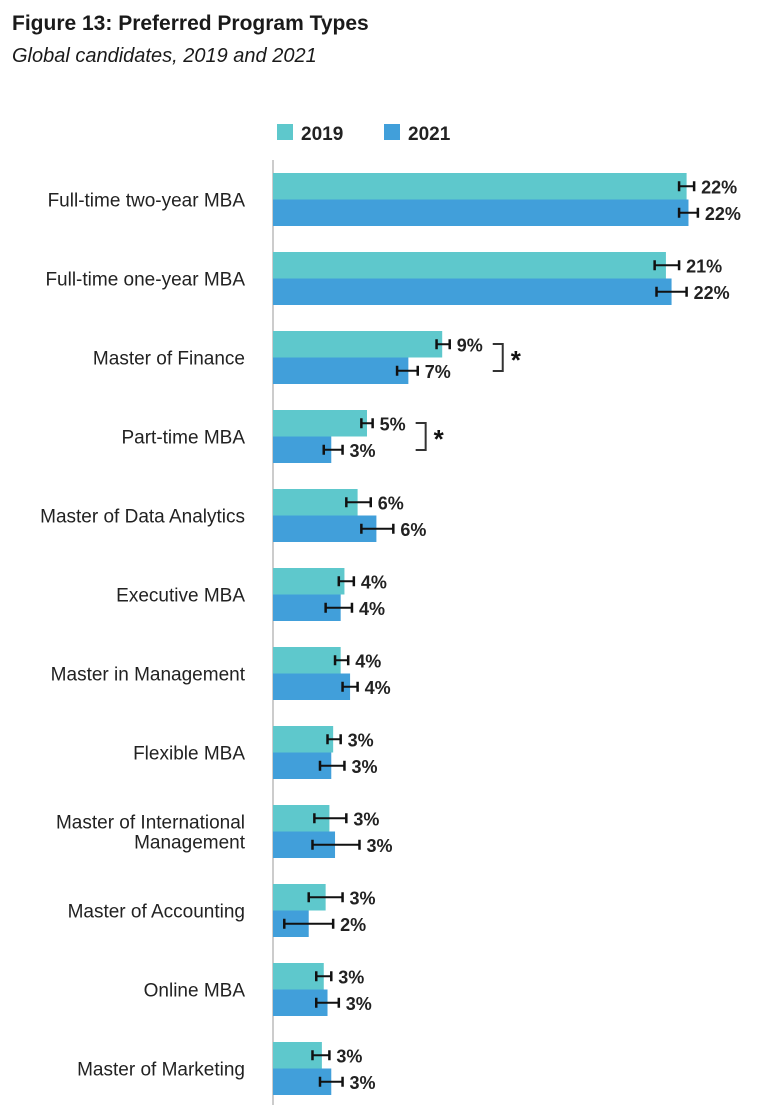  Describe the element at coordinates (413, 530) in the screenshot. I see `data-label-2021: 6%` at that location.